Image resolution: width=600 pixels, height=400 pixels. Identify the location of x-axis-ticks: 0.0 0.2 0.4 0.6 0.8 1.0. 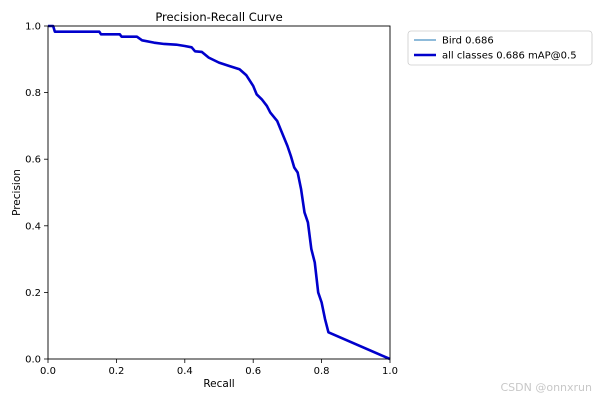
(219, 368).